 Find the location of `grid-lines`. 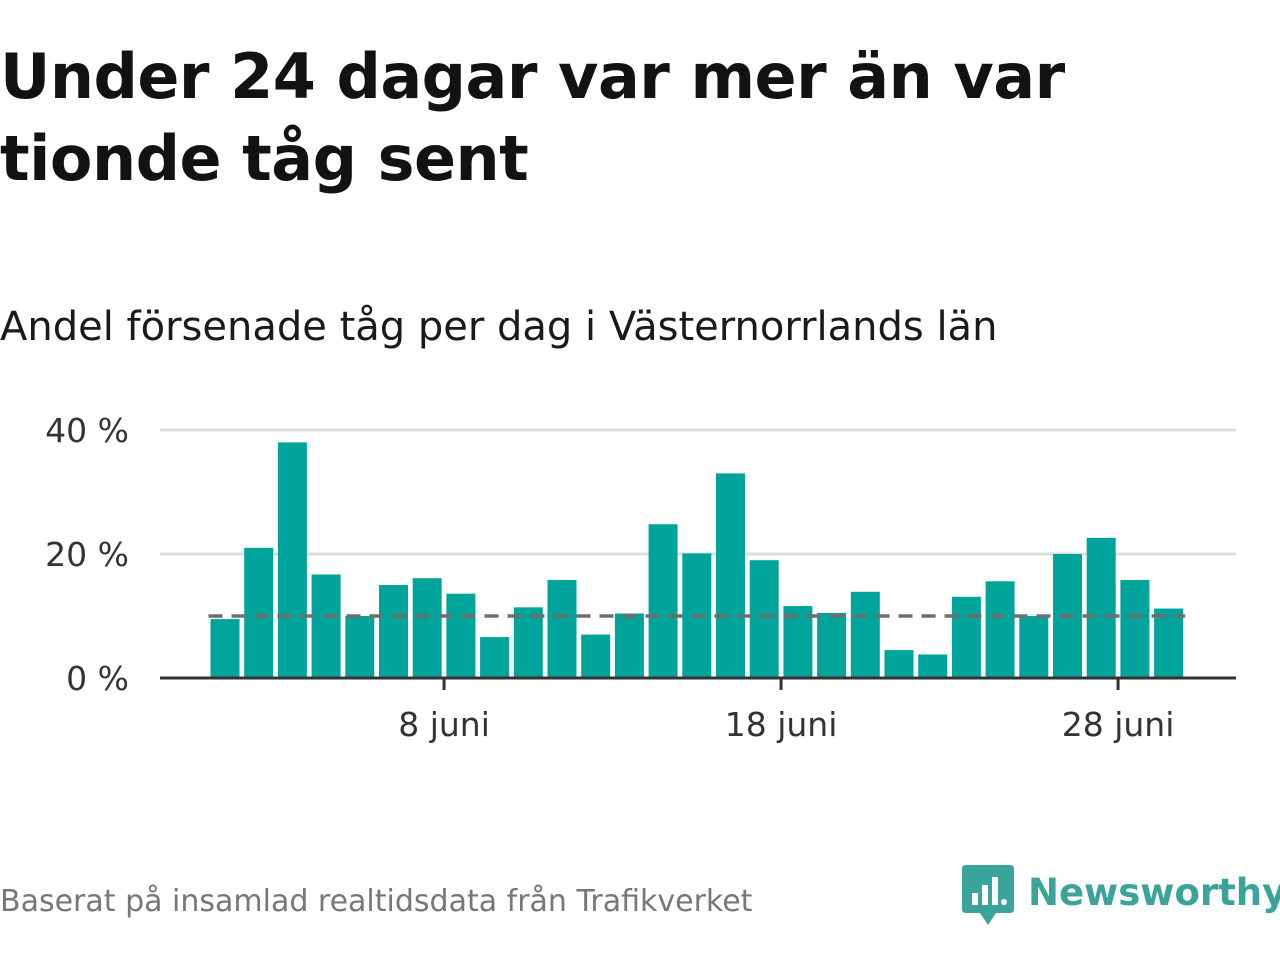

grid-lines is located at coordinates (698, 492).